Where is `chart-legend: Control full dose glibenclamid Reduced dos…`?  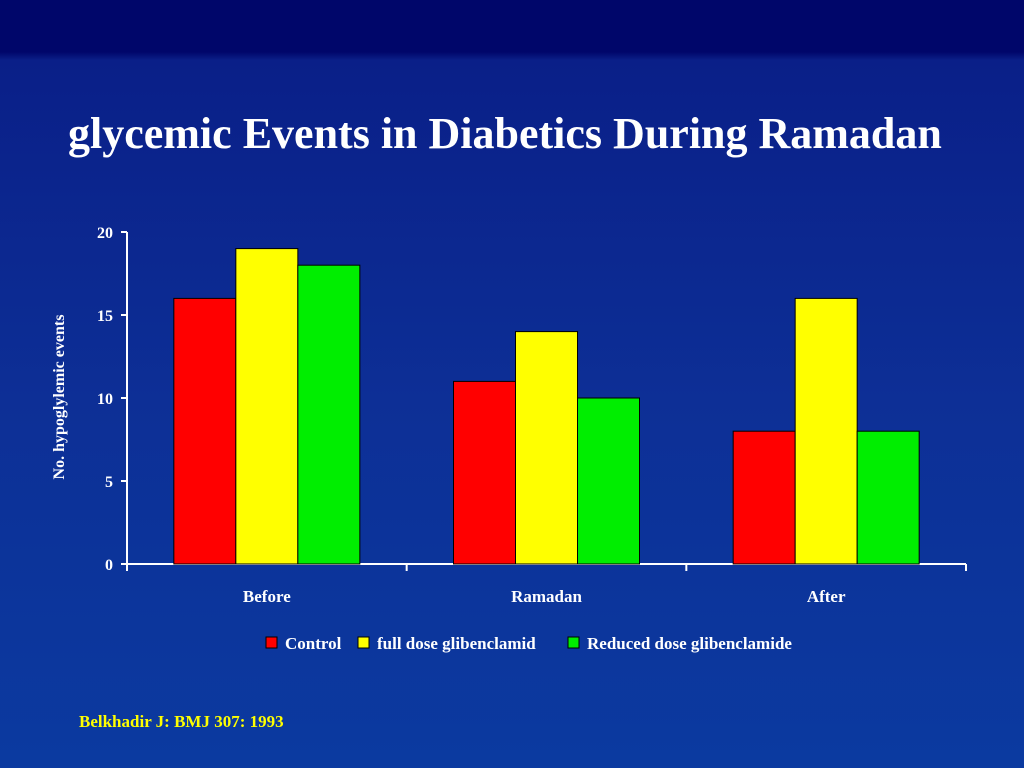
chart-legend: Control full dose glibenclamid Reduced dos… is located at coordinates (528, 643).